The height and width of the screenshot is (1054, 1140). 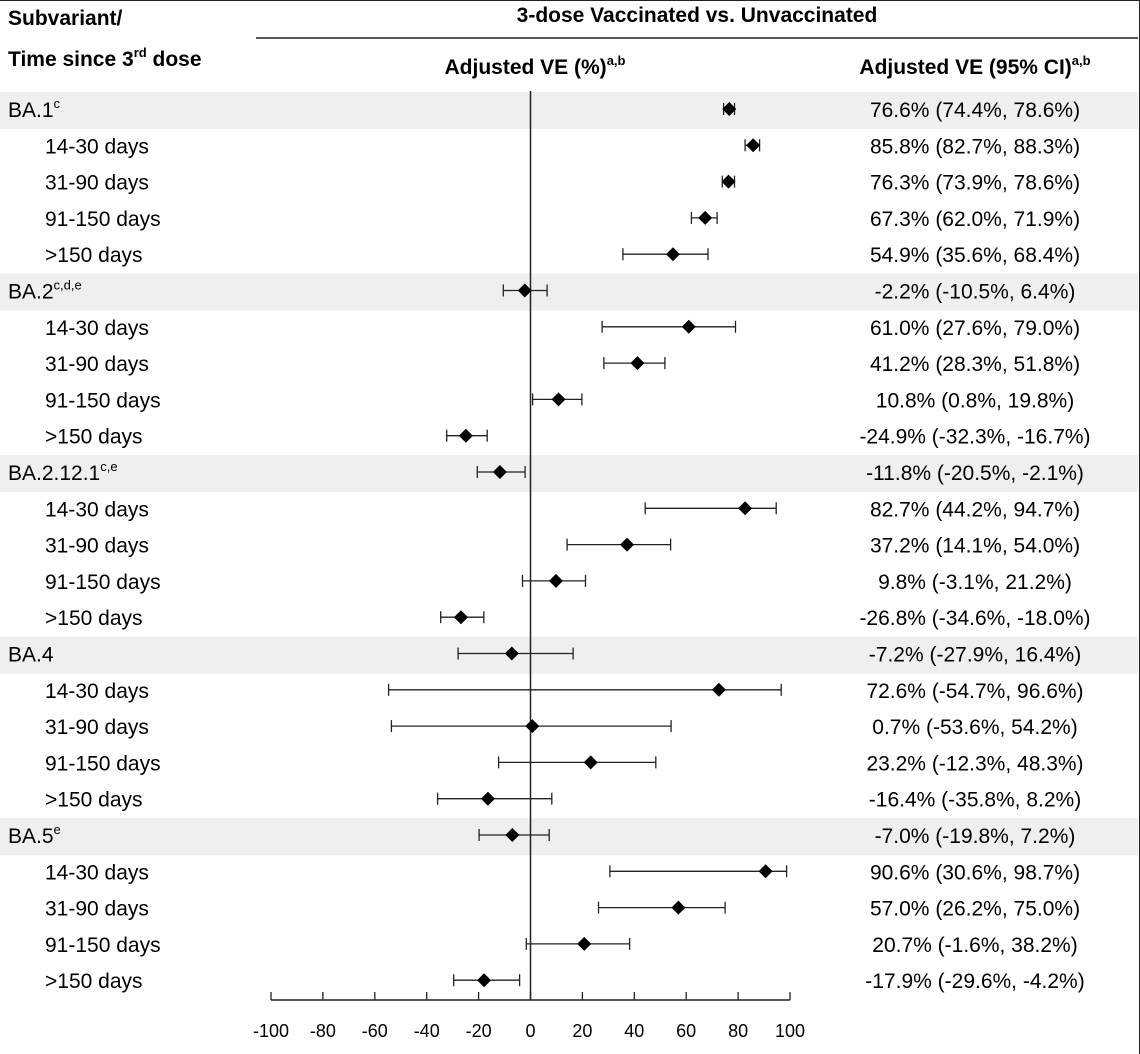 What do you see at coordinates (974, 763) in the screenshot?
I see `ci-text: 23.2% (-12.3%, 48.3%)` at bounding box center [974, 763].